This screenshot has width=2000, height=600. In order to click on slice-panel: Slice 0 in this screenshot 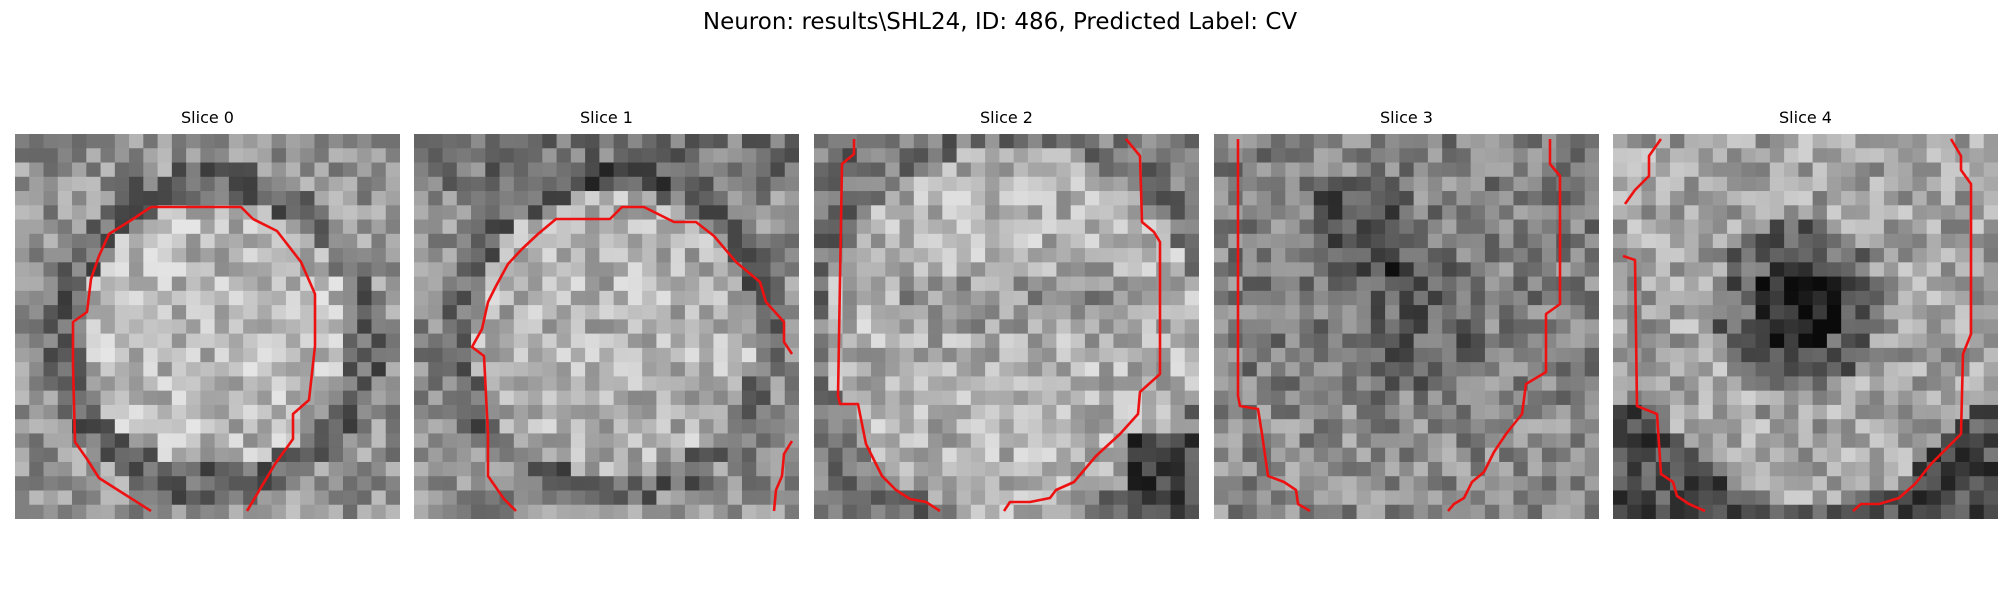, I will do `click(207, 313)`.